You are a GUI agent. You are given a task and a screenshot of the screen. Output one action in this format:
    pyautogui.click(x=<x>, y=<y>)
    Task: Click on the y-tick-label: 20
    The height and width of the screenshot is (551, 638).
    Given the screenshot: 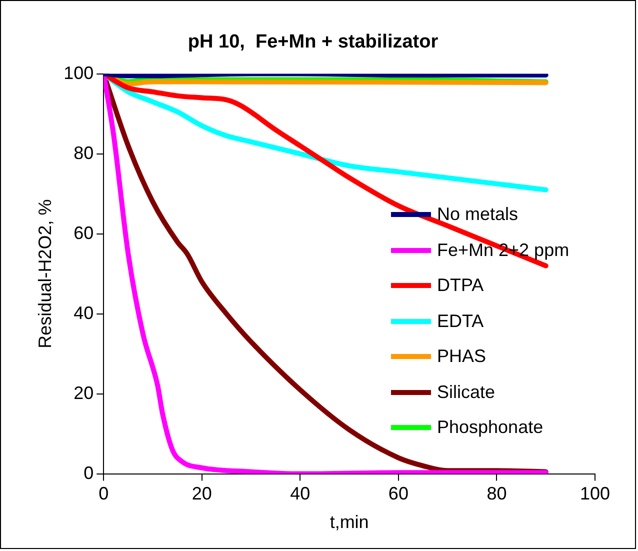 What is the action you would take?
    pyautogui.click(x=84, y=392)
    